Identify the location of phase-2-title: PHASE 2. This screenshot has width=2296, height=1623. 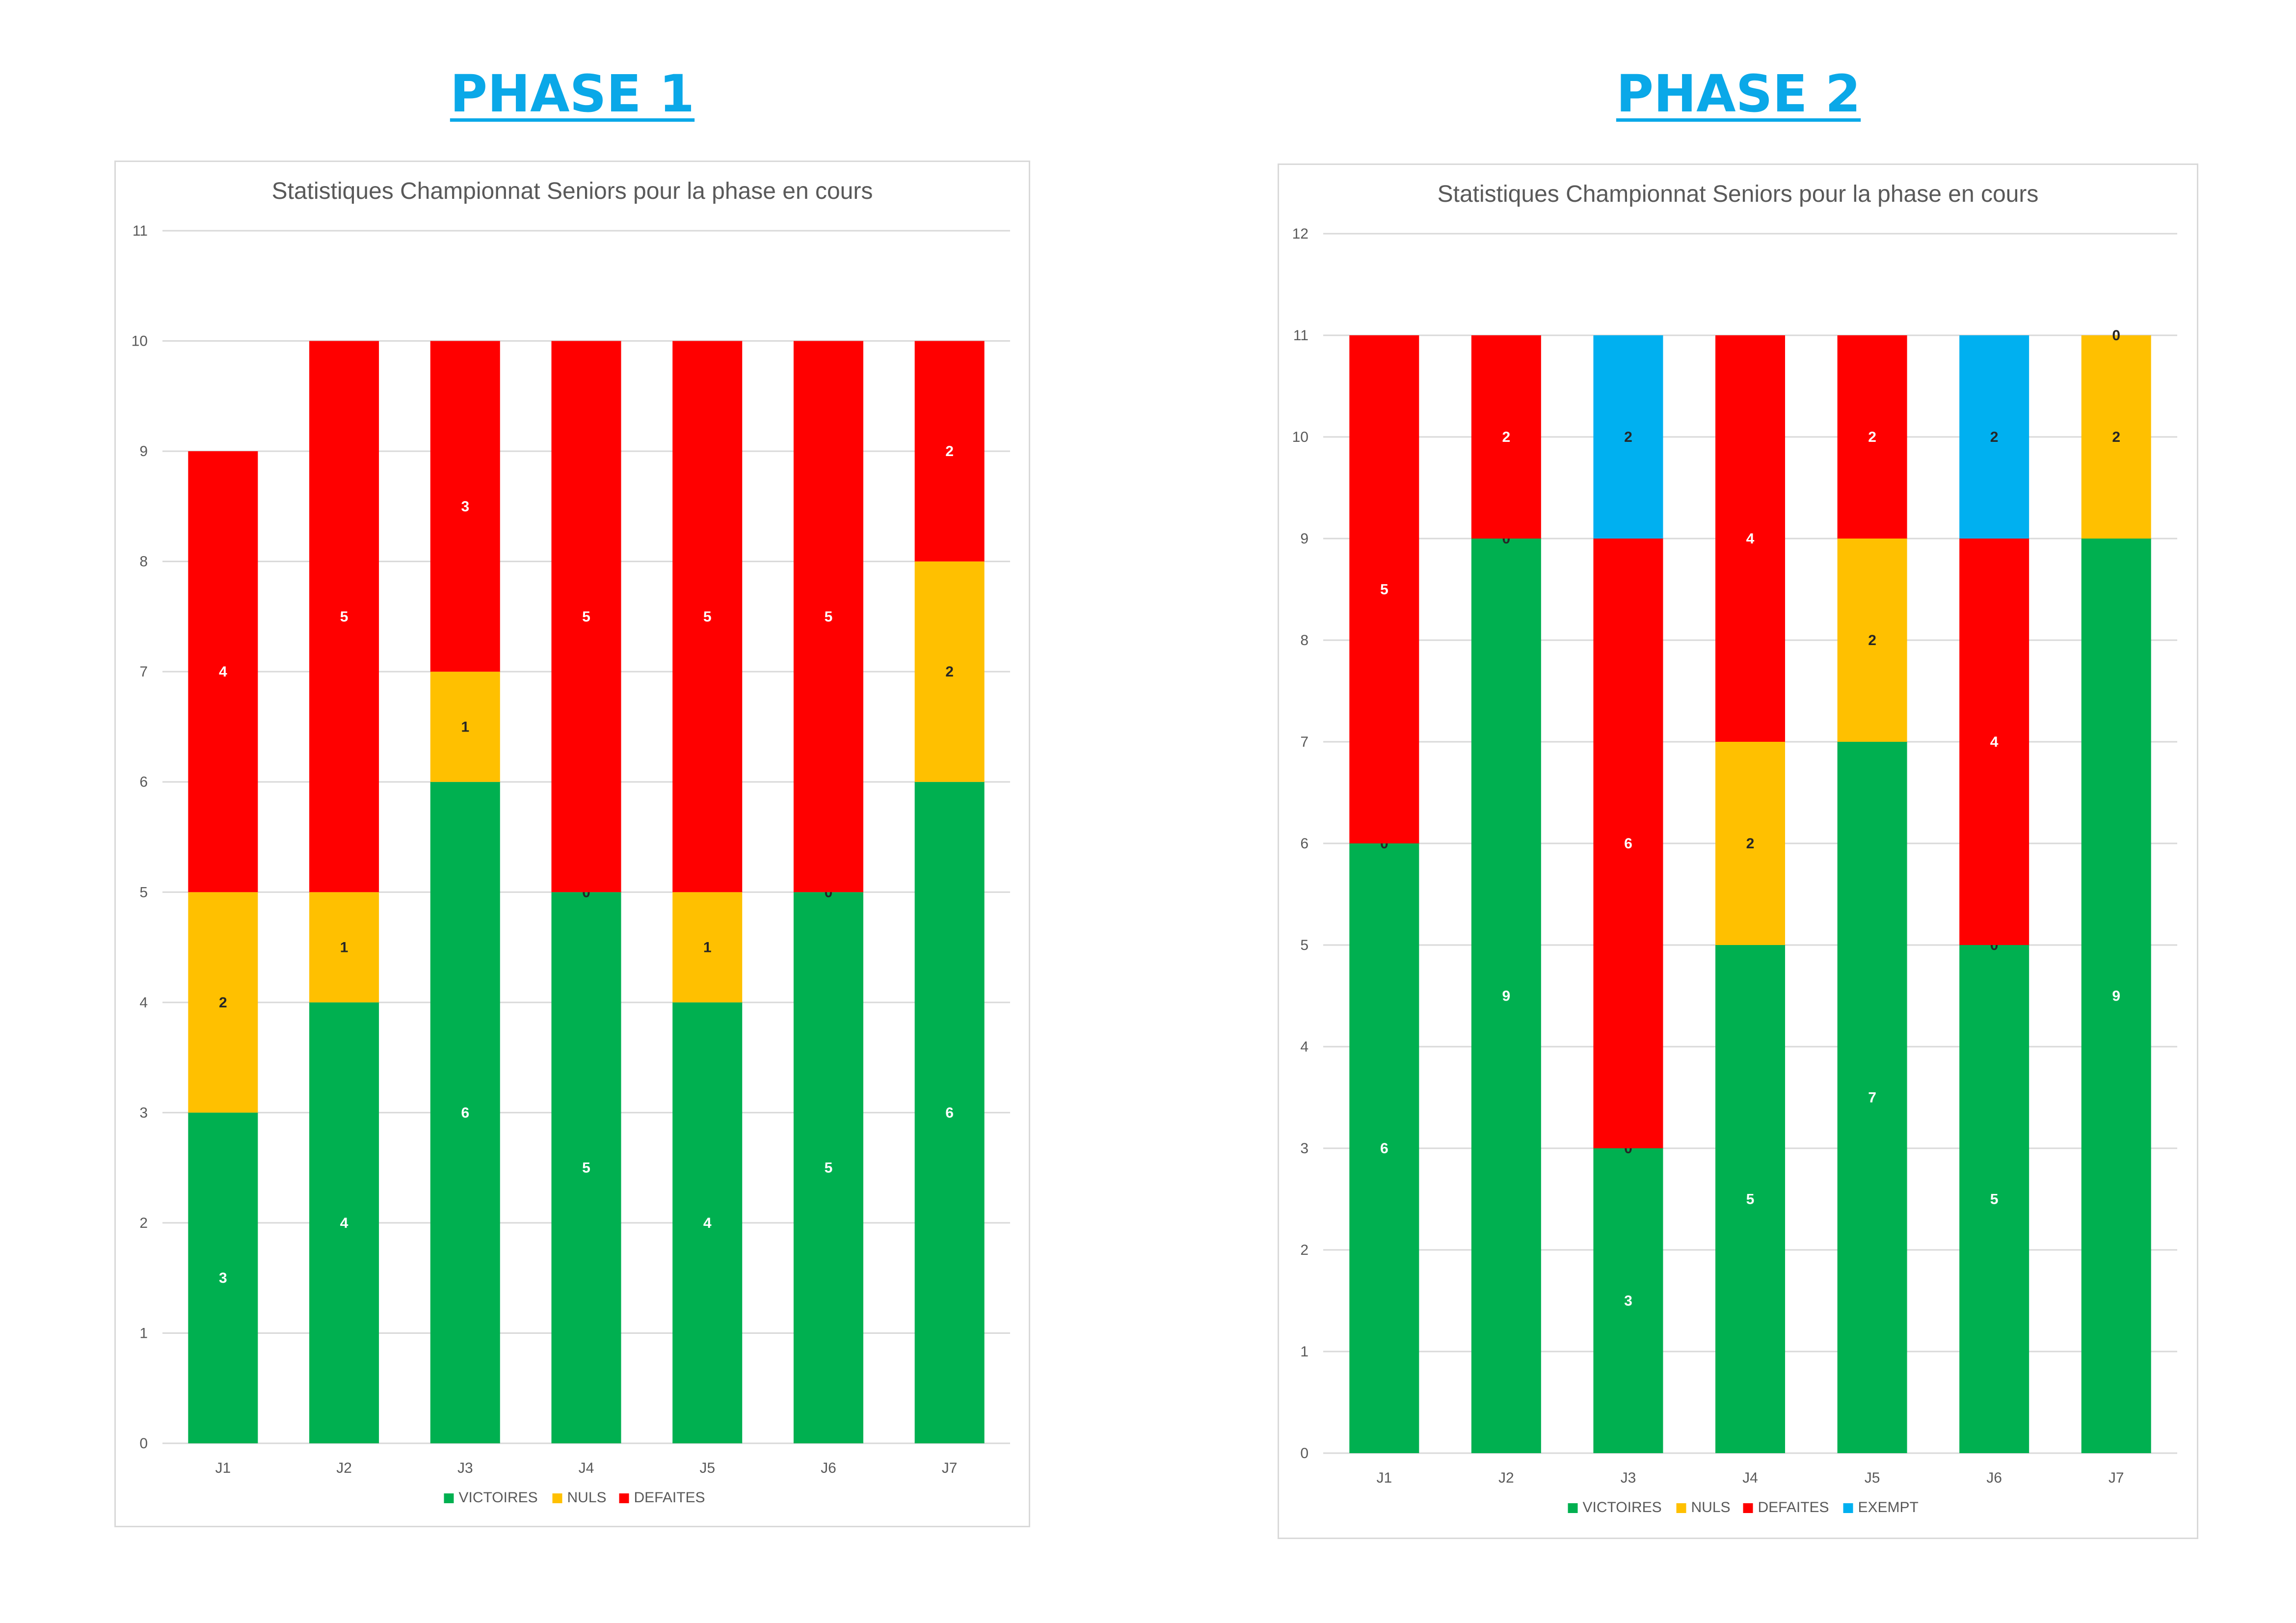
(1738, 94).